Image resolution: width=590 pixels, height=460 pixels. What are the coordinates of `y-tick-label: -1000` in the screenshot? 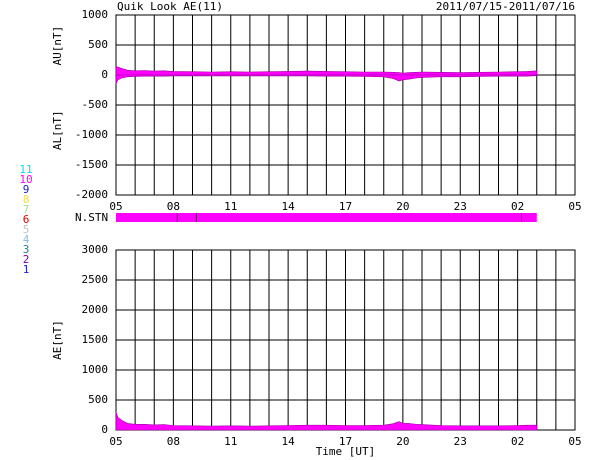 It's located at (91, 134).